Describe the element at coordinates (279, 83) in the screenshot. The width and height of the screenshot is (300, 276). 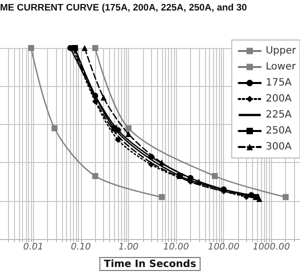
I see `legend-label: 175A` at that location.